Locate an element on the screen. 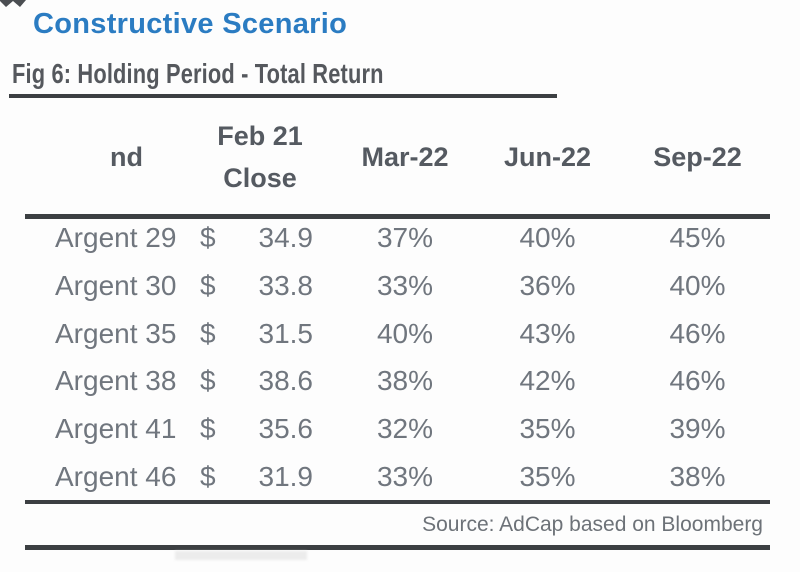 The width and height of the screenshot is (800, 572). table-row: Argent 30 $ 33.8 33% 36% 40% is located at coordinates (397, 286).